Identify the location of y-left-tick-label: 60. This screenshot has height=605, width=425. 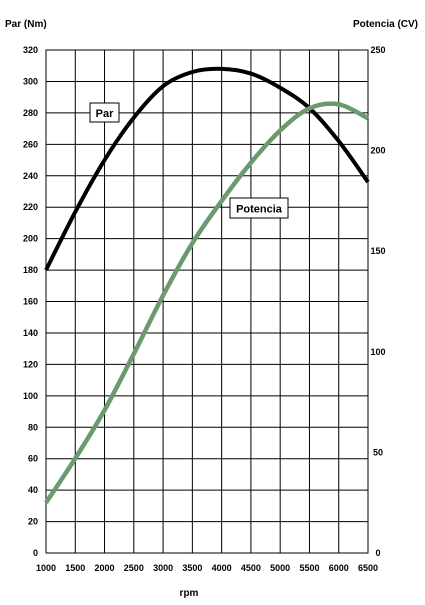
(33, 459).